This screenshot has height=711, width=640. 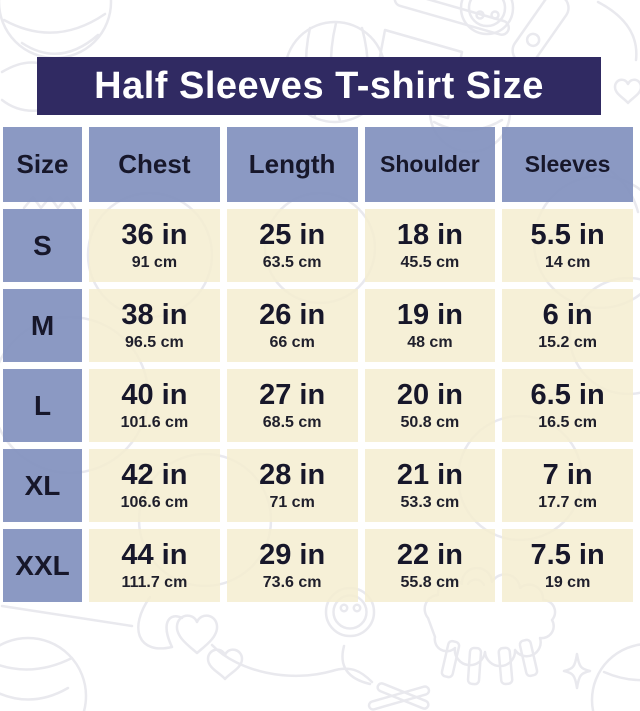 I want to click on table-cell-l-sleeves: 6.5 in 16.5 cm, so click(x=567, y=405).